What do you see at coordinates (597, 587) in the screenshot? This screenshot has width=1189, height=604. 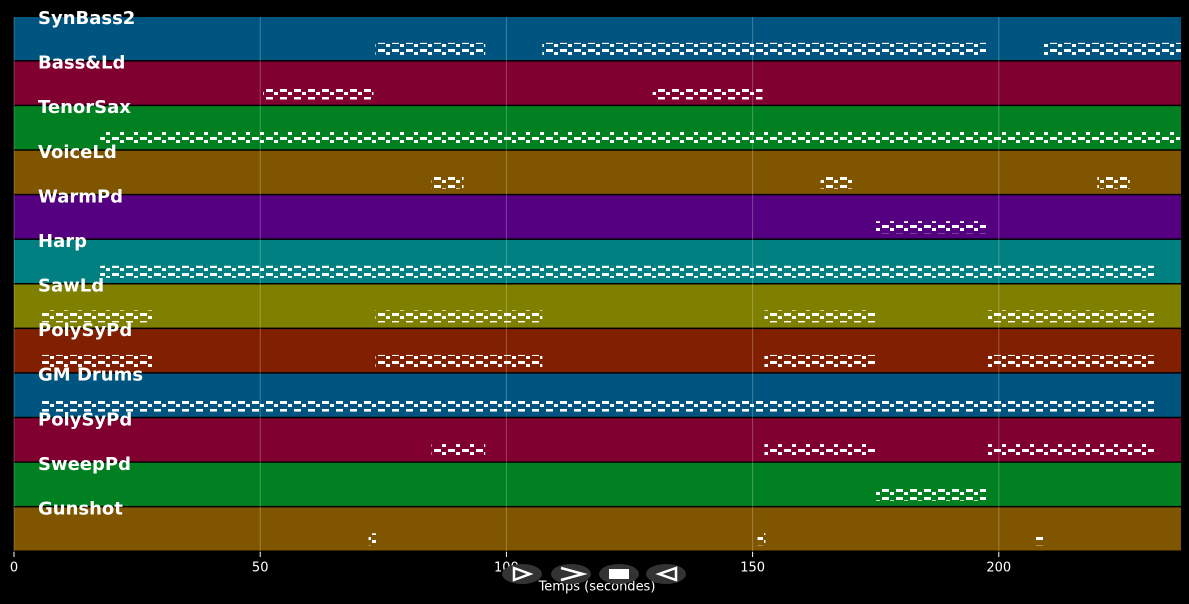 I see `x-axis-title: Temps (secondes)` at bounding box center [597, 587].